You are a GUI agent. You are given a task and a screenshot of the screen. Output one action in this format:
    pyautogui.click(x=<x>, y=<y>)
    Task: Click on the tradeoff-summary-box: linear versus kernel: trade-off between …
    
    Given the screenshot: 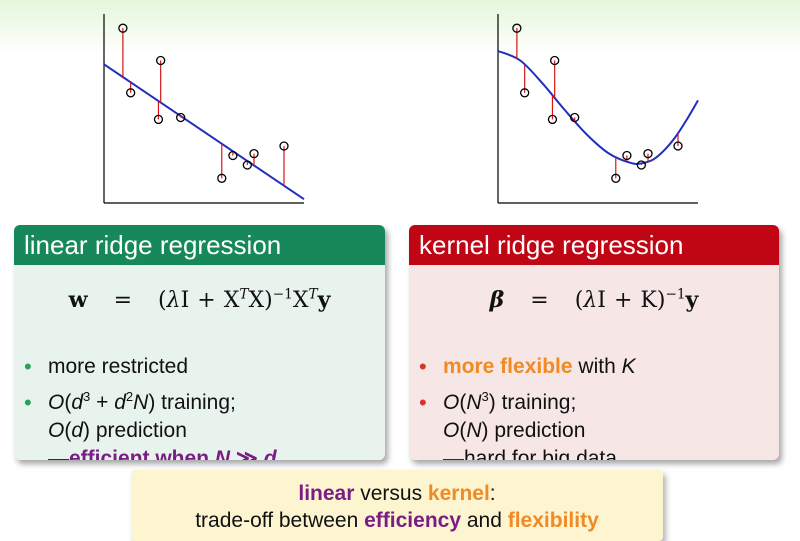 What is the action you would take?
    pyautogui.click(x=397, y=505)
    